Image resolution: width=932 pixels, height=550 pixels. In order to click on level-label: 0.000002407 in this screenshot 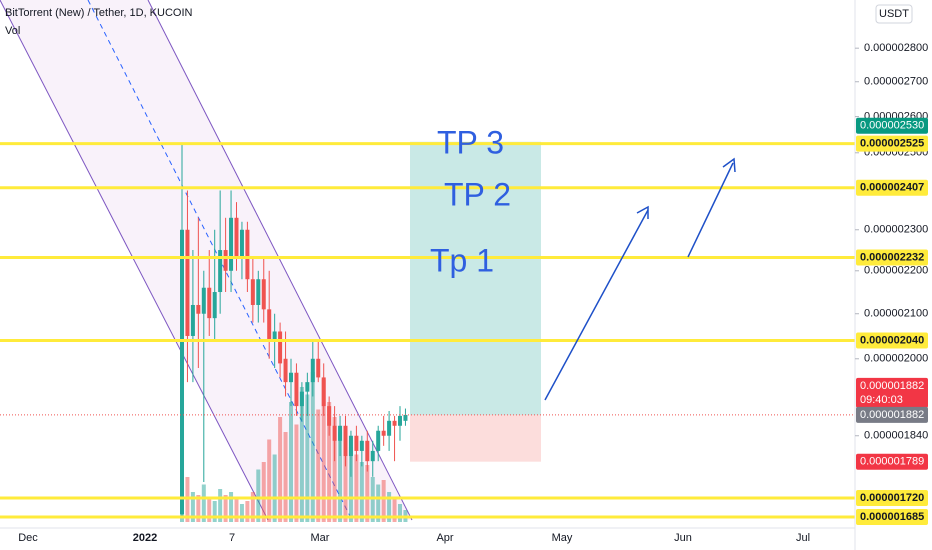, I will do `click(892, 188)`.